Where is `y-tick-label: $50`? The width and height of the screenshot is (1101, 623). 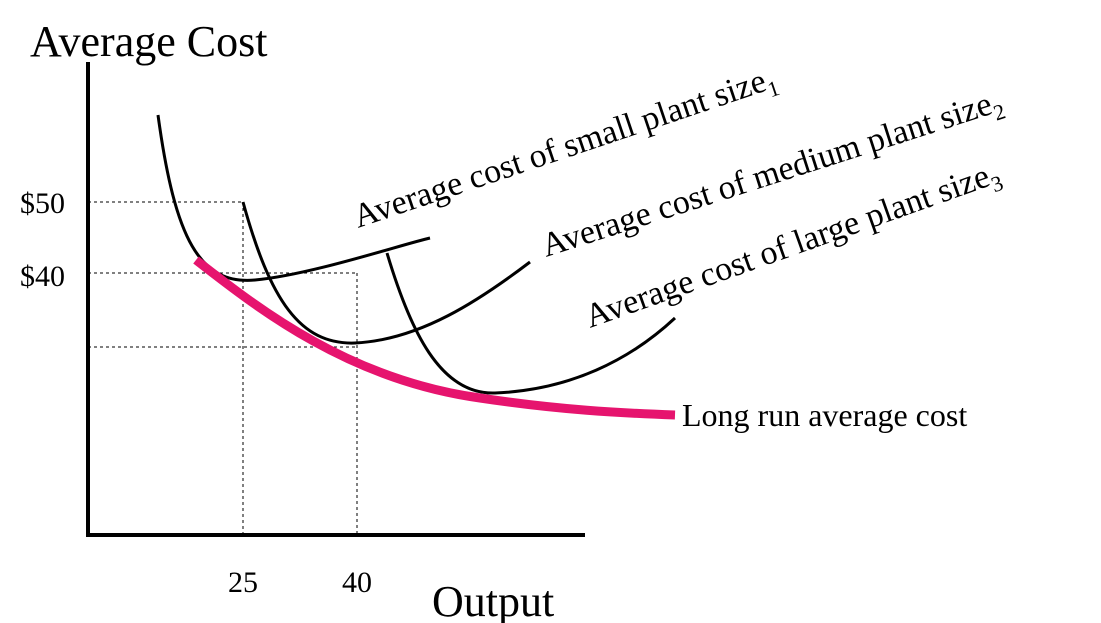 y-tick-label: $50 is located at coordinates (42, 203).